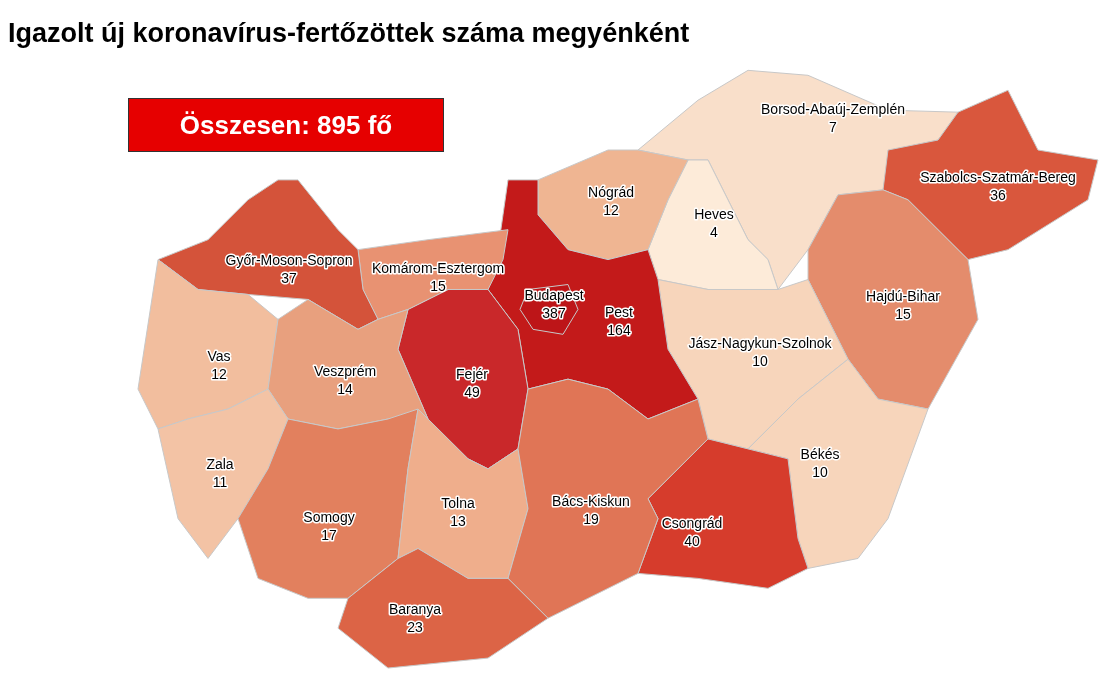 This screenshot has width=1110, height=686. What do you see at coordinates (349, 32) in the screenshot?
I see `text: Igazolt új koronavírus-fertőzöttek száma megyénként` at bounding box center [349, 32].